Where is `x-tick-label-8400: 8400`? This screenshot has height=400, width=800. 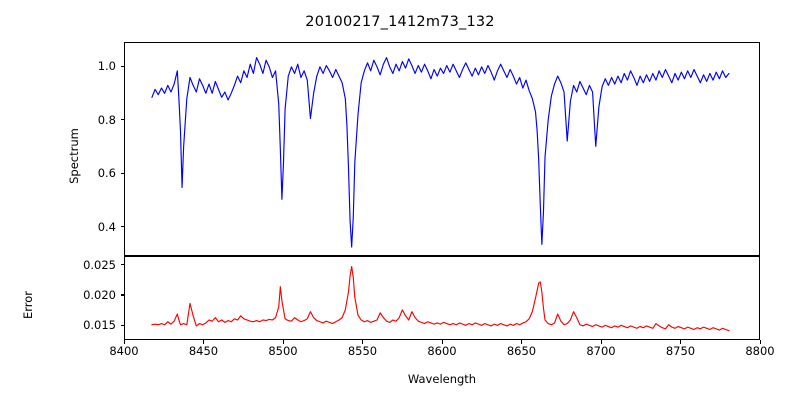 x-tick-label-8400: 8400 is located at coordinates (124, 351).